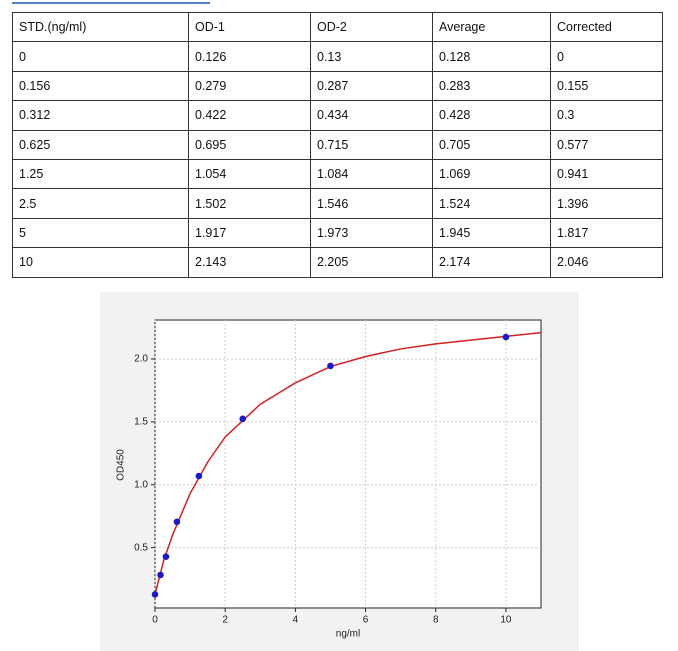 The image size is (678, 651). What do you see at coordinates (249, 56) in the screenshot?
I see `table-cell: 0.126` at bounding box center [249, 56].